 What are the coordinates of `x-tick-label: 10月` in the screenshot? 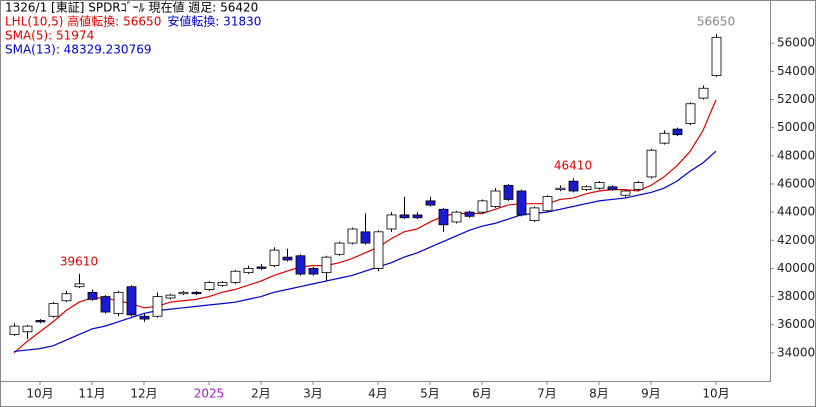 It's located at (39, 394).